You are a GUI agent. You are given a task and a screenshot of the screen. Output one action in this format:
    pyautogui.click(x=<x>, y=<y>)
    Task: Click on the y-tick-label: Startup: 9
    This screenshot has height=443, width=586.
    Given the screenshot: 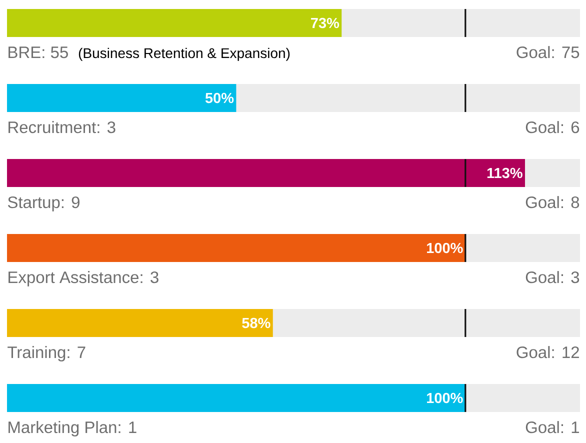 What is the action you would take?
    pyautogui.click(x=44, y=204)
    